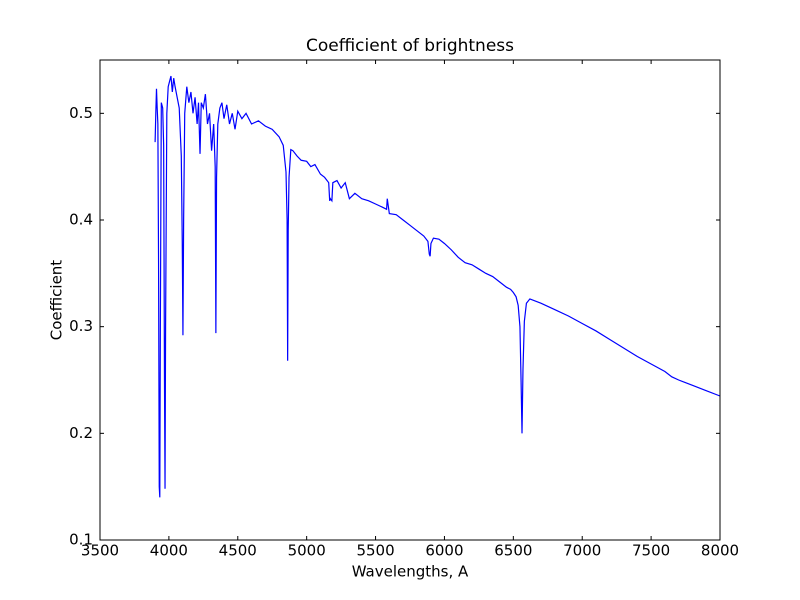 This screenshot has width=800, height=600. Describe the element at coordinates (169, 551) in the screenshot. I see `x-tick-label: 4000` at that location.